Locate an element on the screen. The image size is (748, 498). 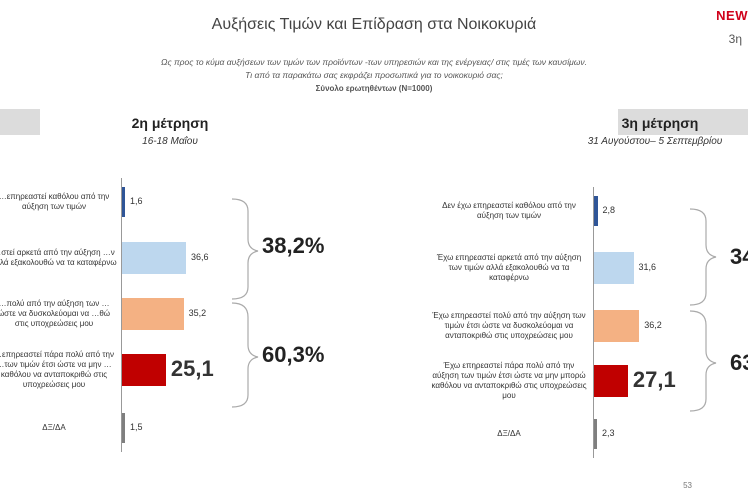
panel1-total-top: 38,2% is located at coordinates (293, 245).